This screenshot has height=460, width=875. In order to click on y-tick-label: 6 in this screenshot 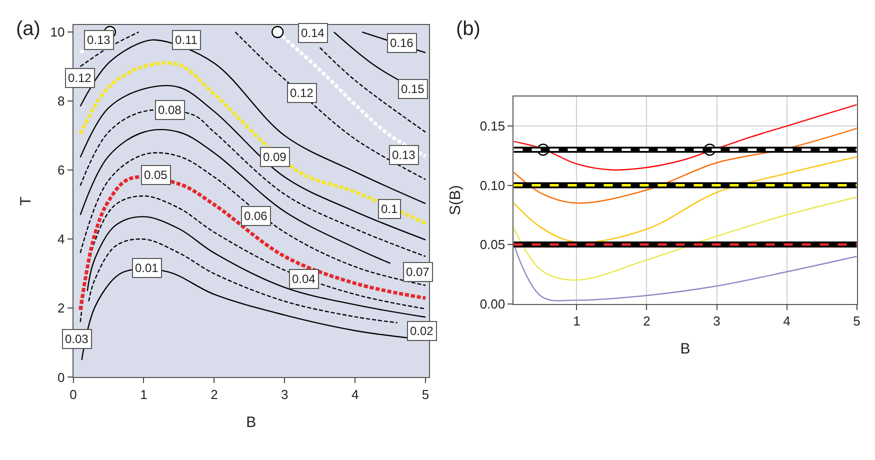, I will do `click(61, 170)`.